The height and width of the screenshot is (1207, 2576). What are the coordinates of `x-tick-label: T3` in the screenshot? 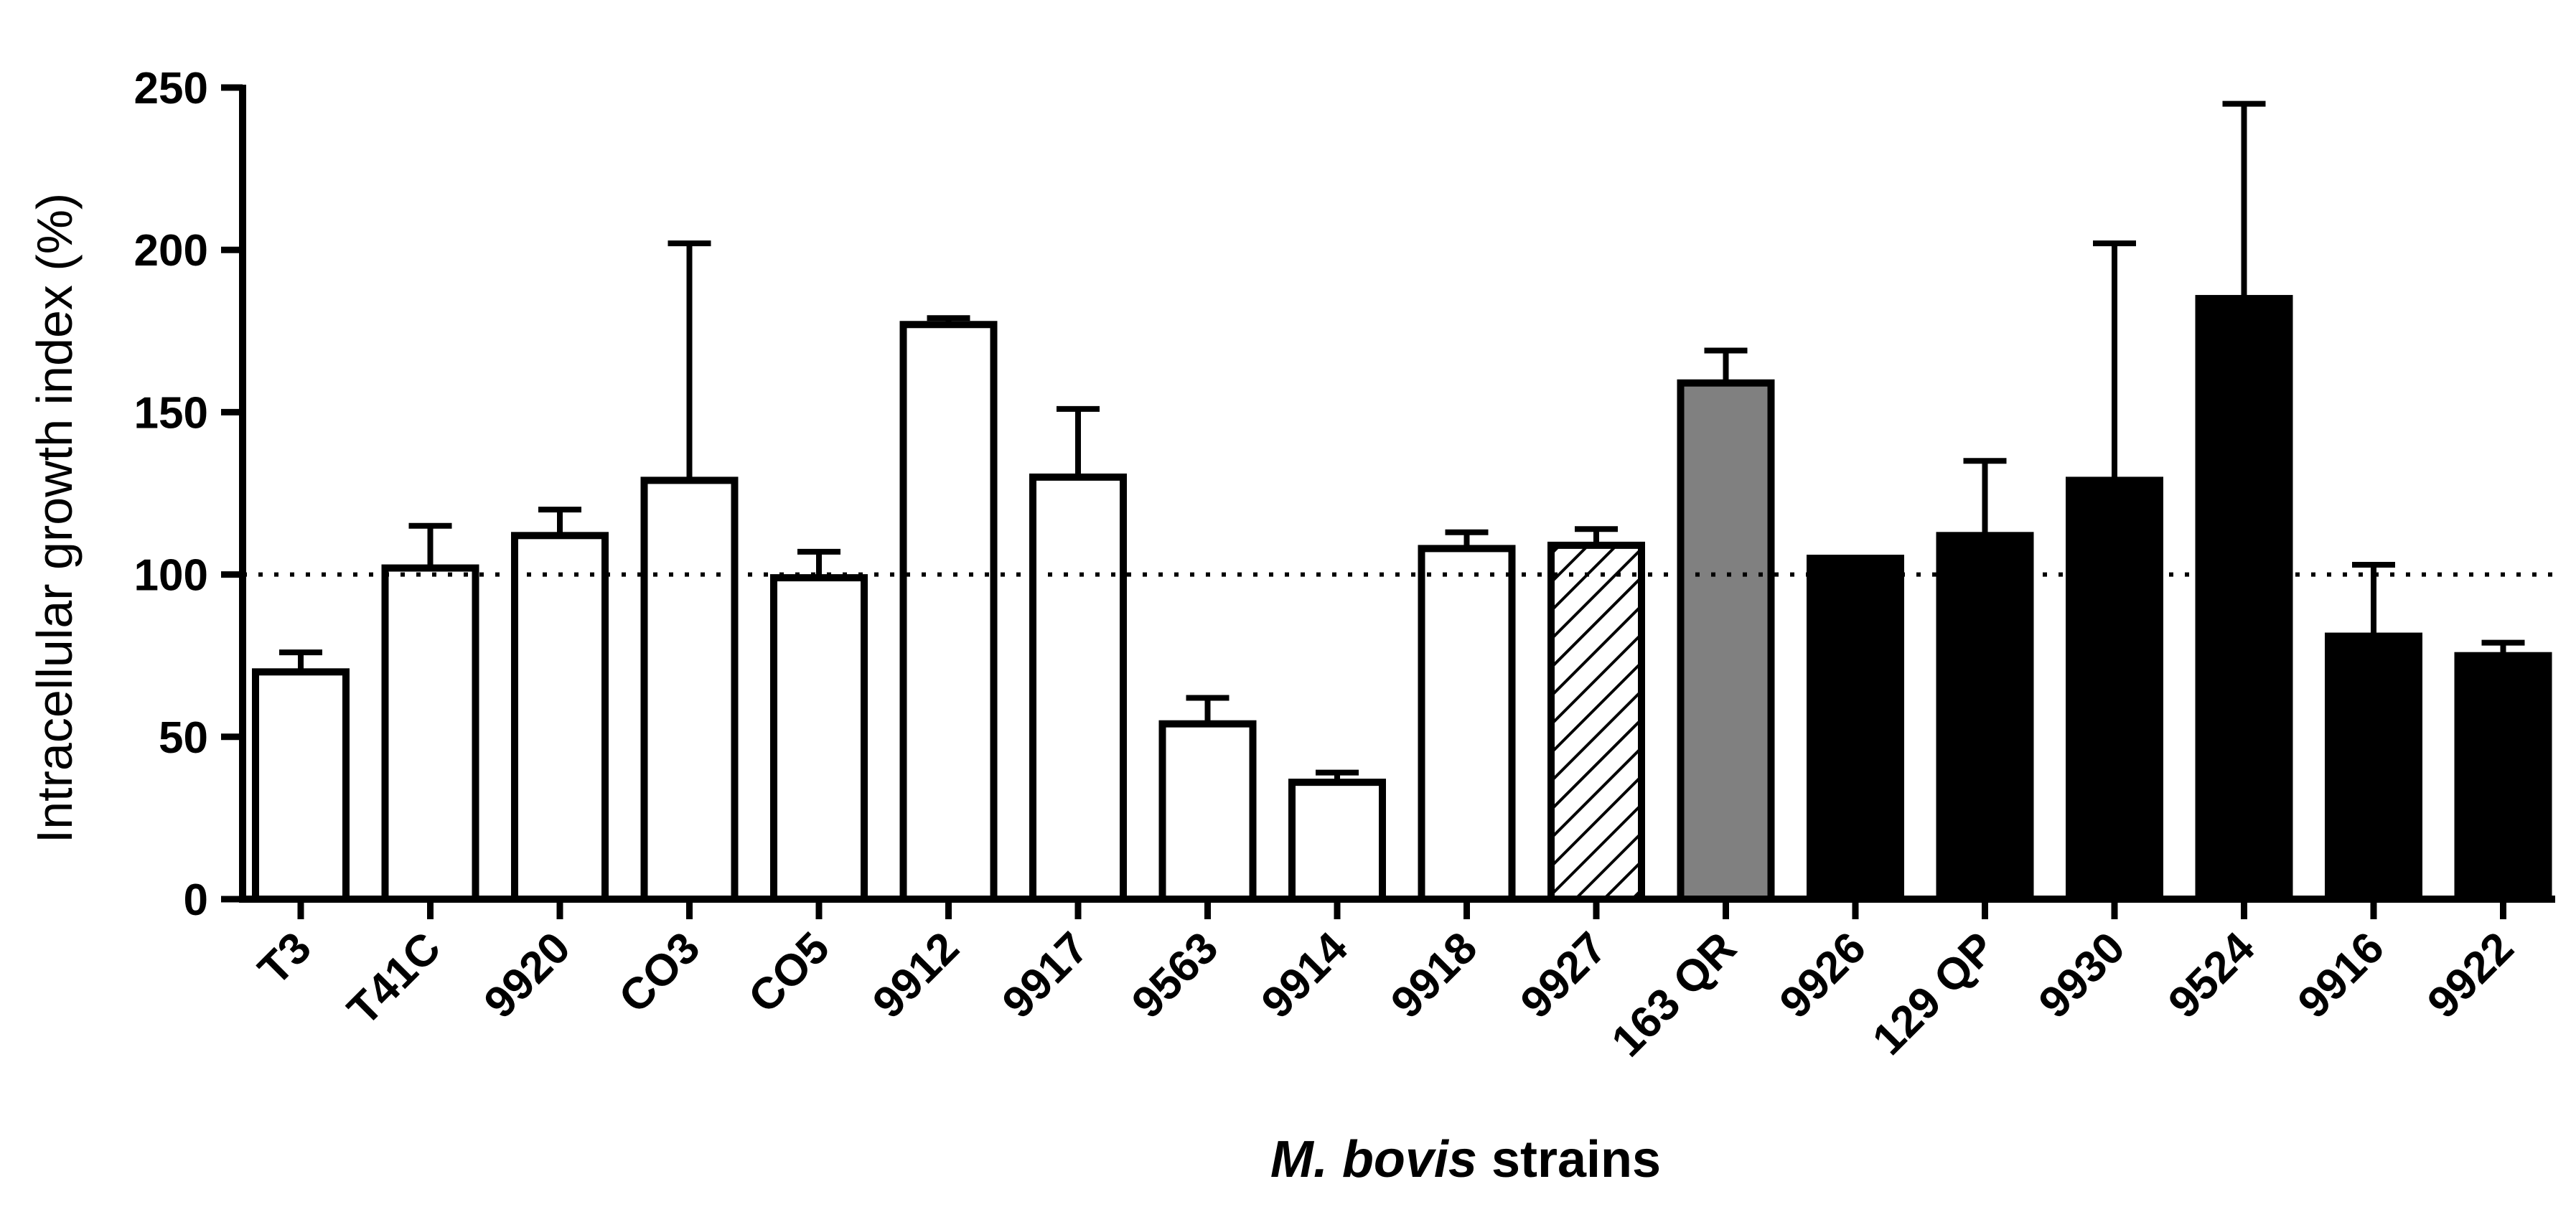 It's located at (285, 959).